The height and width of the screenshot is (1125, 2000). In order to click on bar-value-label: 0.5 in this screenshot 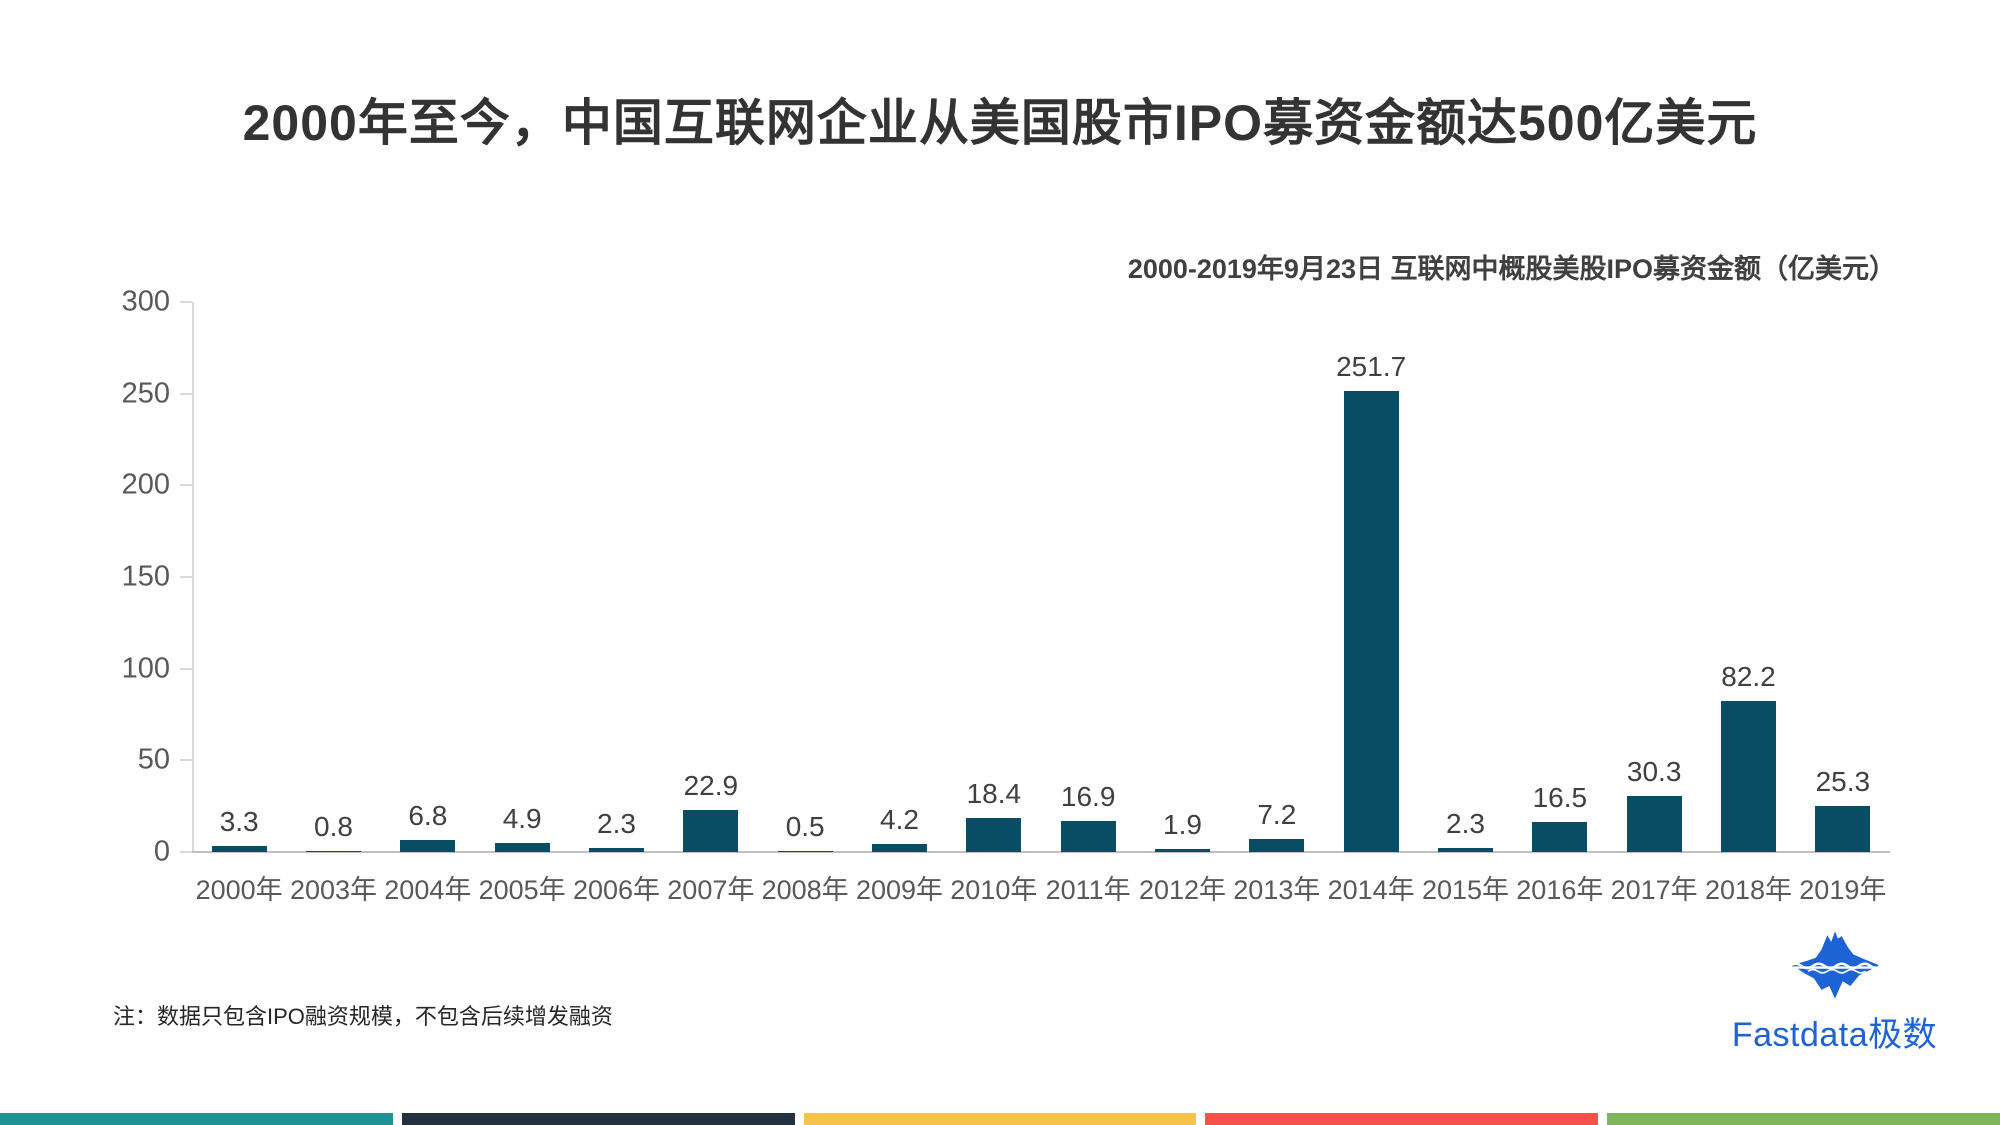, I will do `click(805, 826)`.